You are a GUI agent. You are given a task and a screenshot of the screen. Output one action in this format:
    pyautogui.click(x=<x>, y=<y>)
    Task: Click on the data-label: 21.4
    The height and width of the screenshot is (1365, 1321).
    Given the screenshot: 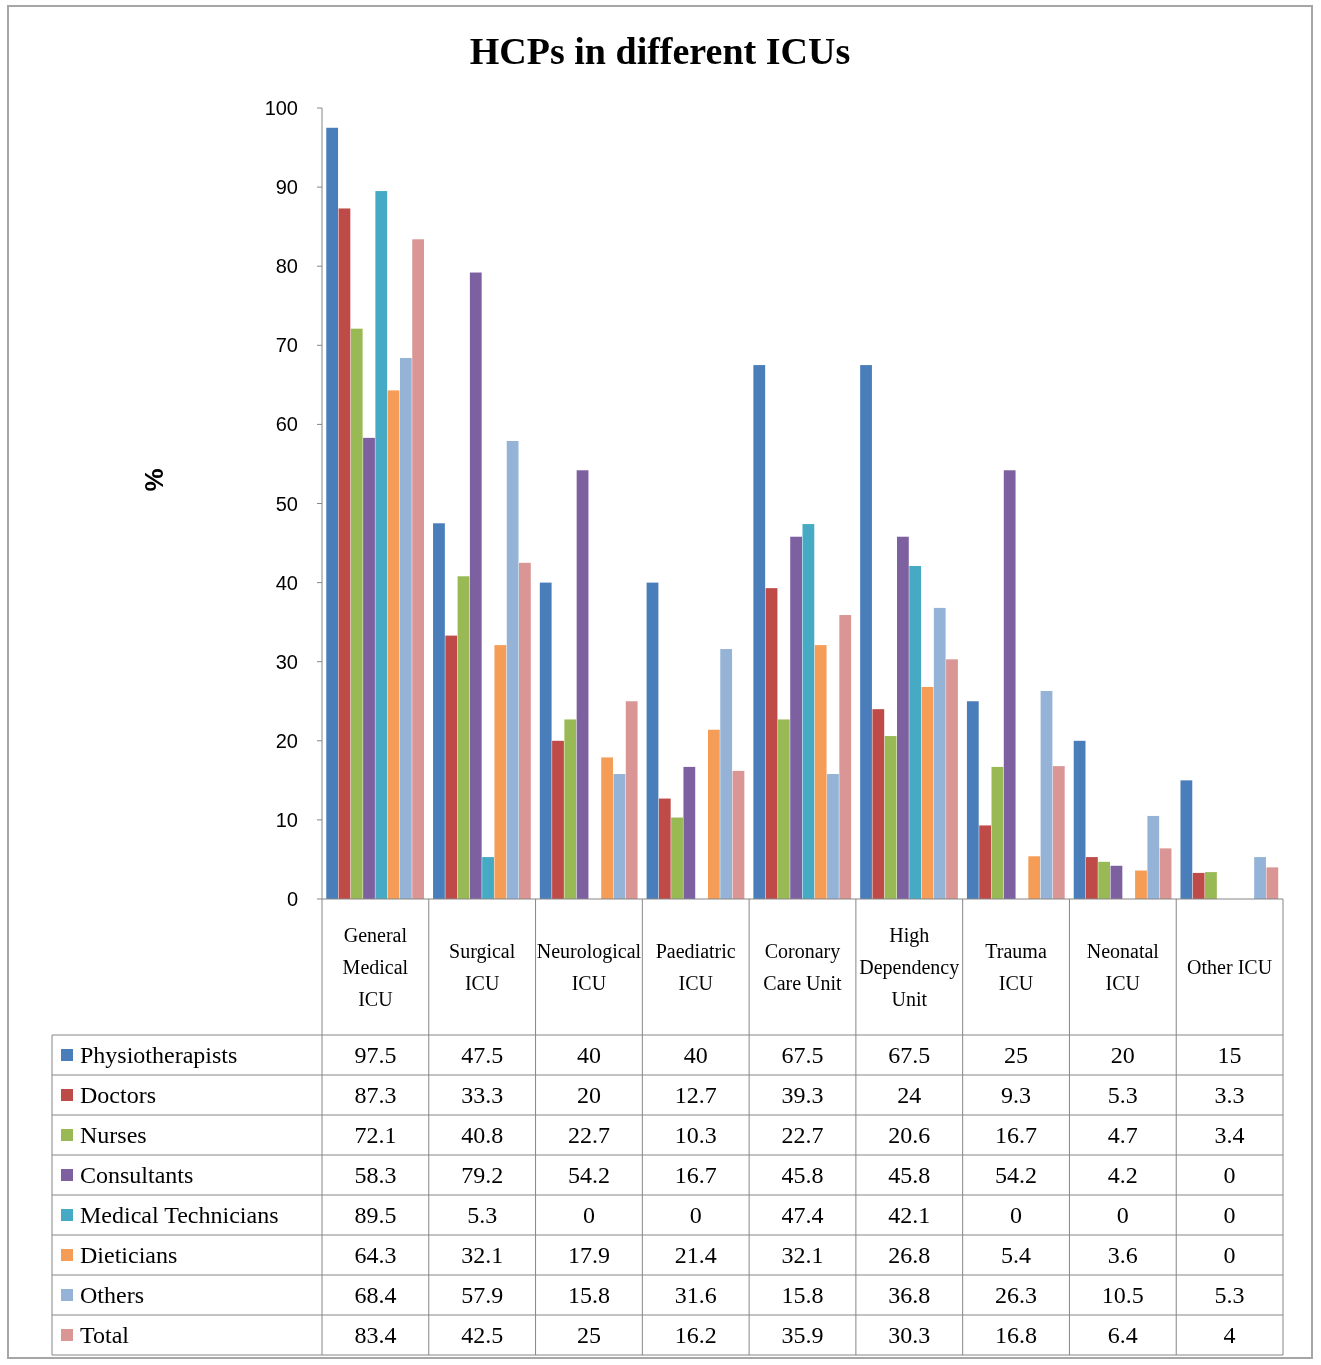 What is the action you would take?
    pyautogui.click(x=695, y=1255)
    